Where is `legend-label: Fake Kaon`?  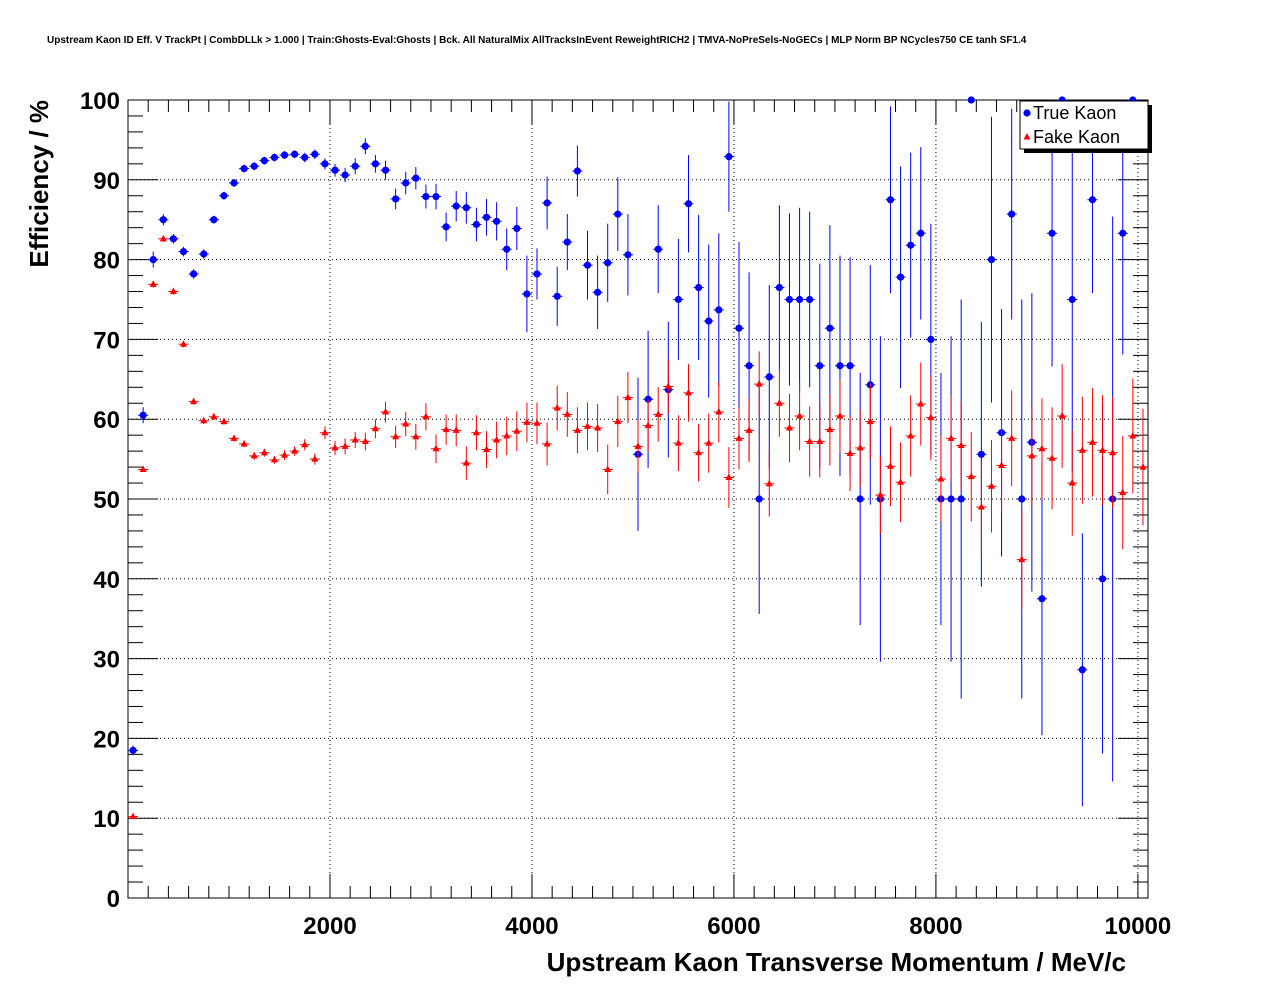
legend-label: Fake Kaon is located at coordinates (1076, 137).